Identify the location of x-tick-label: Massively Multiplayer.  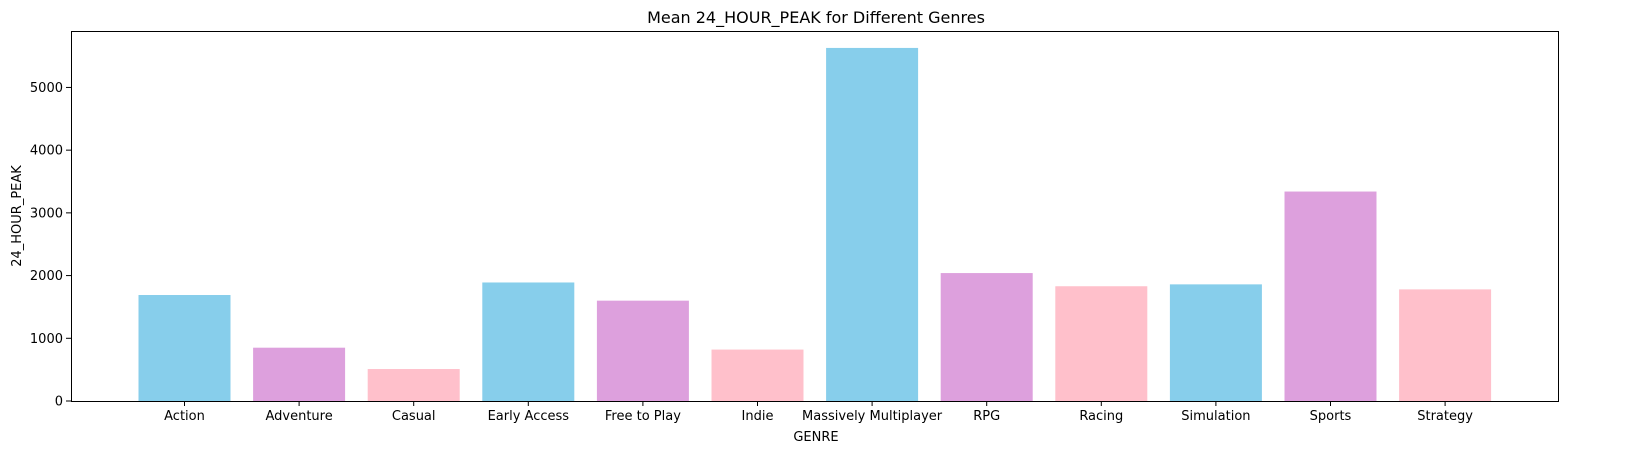
(872, 416).